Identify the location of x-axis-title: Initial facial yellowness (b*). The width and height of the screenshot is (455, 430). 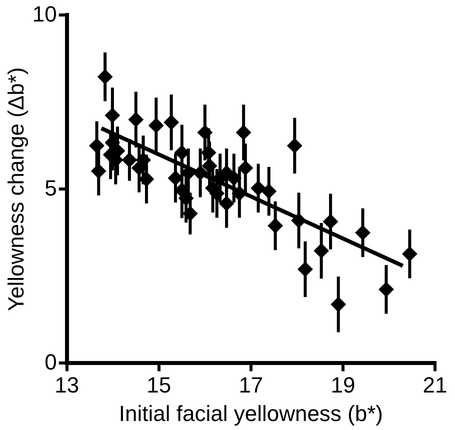
(250, 413).